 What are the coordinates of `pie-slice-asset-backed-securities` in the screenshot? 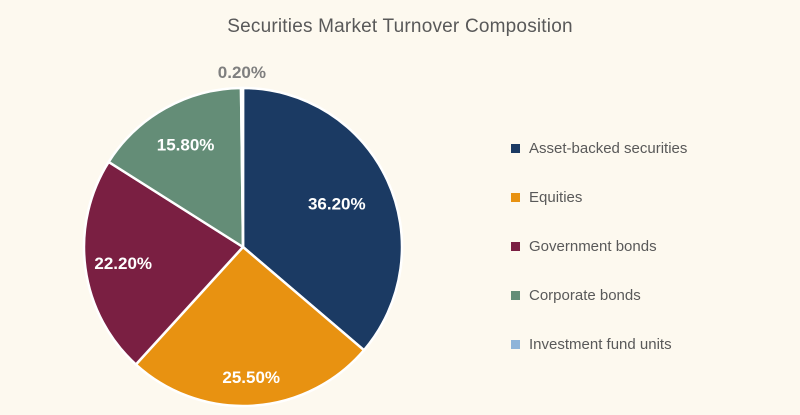 It's located at (322, 219).